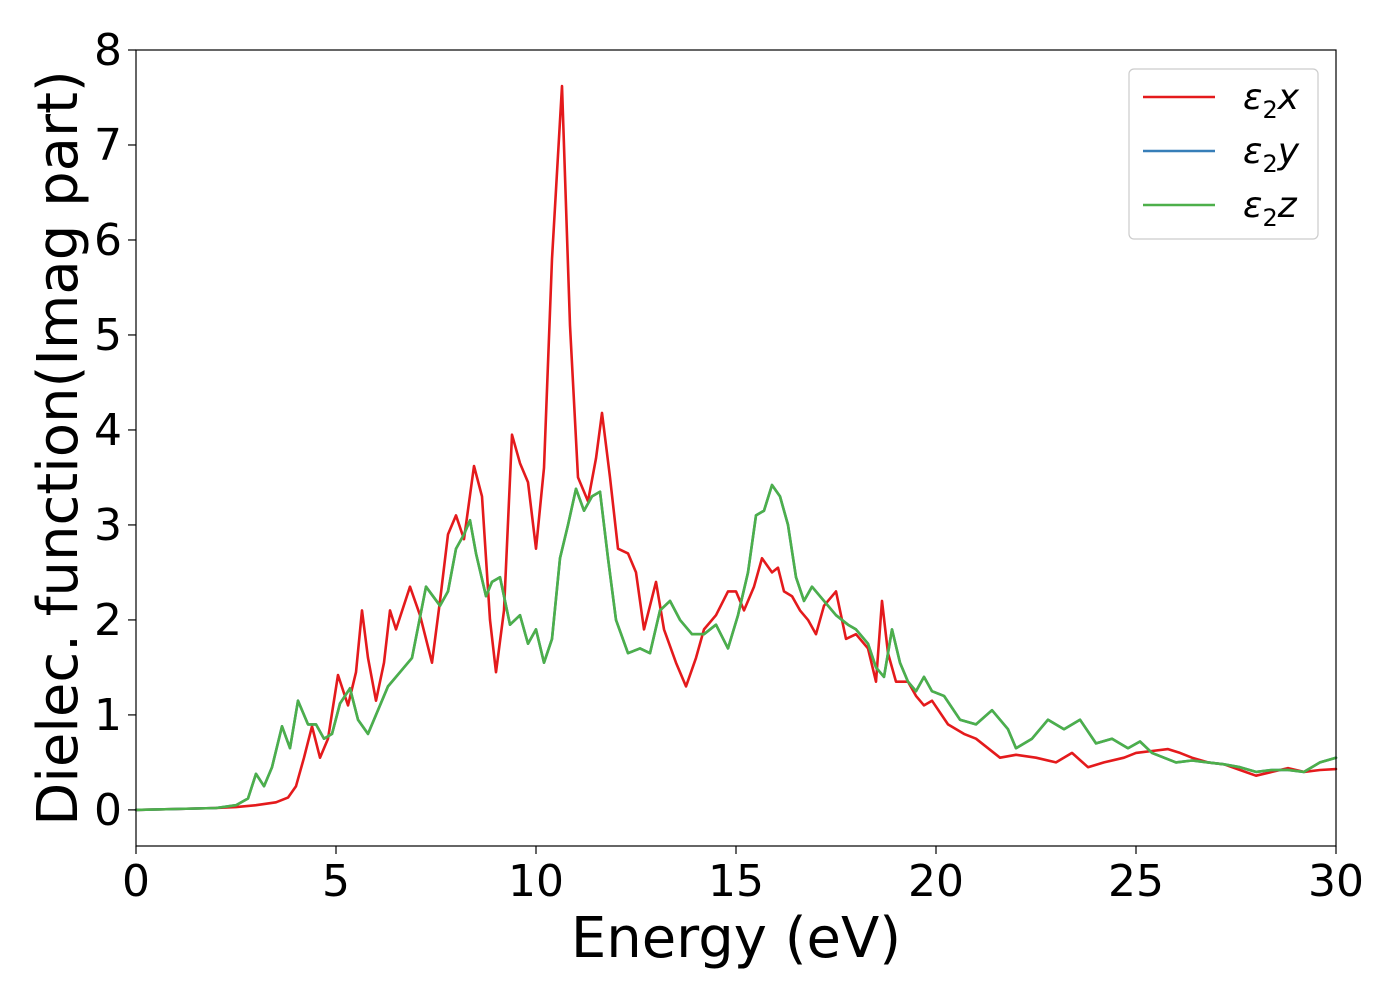 The height and width of the screenshot is (1000, 1400). Describe the element at coordinates (1271, 154) in the screenshot. I see `legend-label-y: ε2y` at that location.